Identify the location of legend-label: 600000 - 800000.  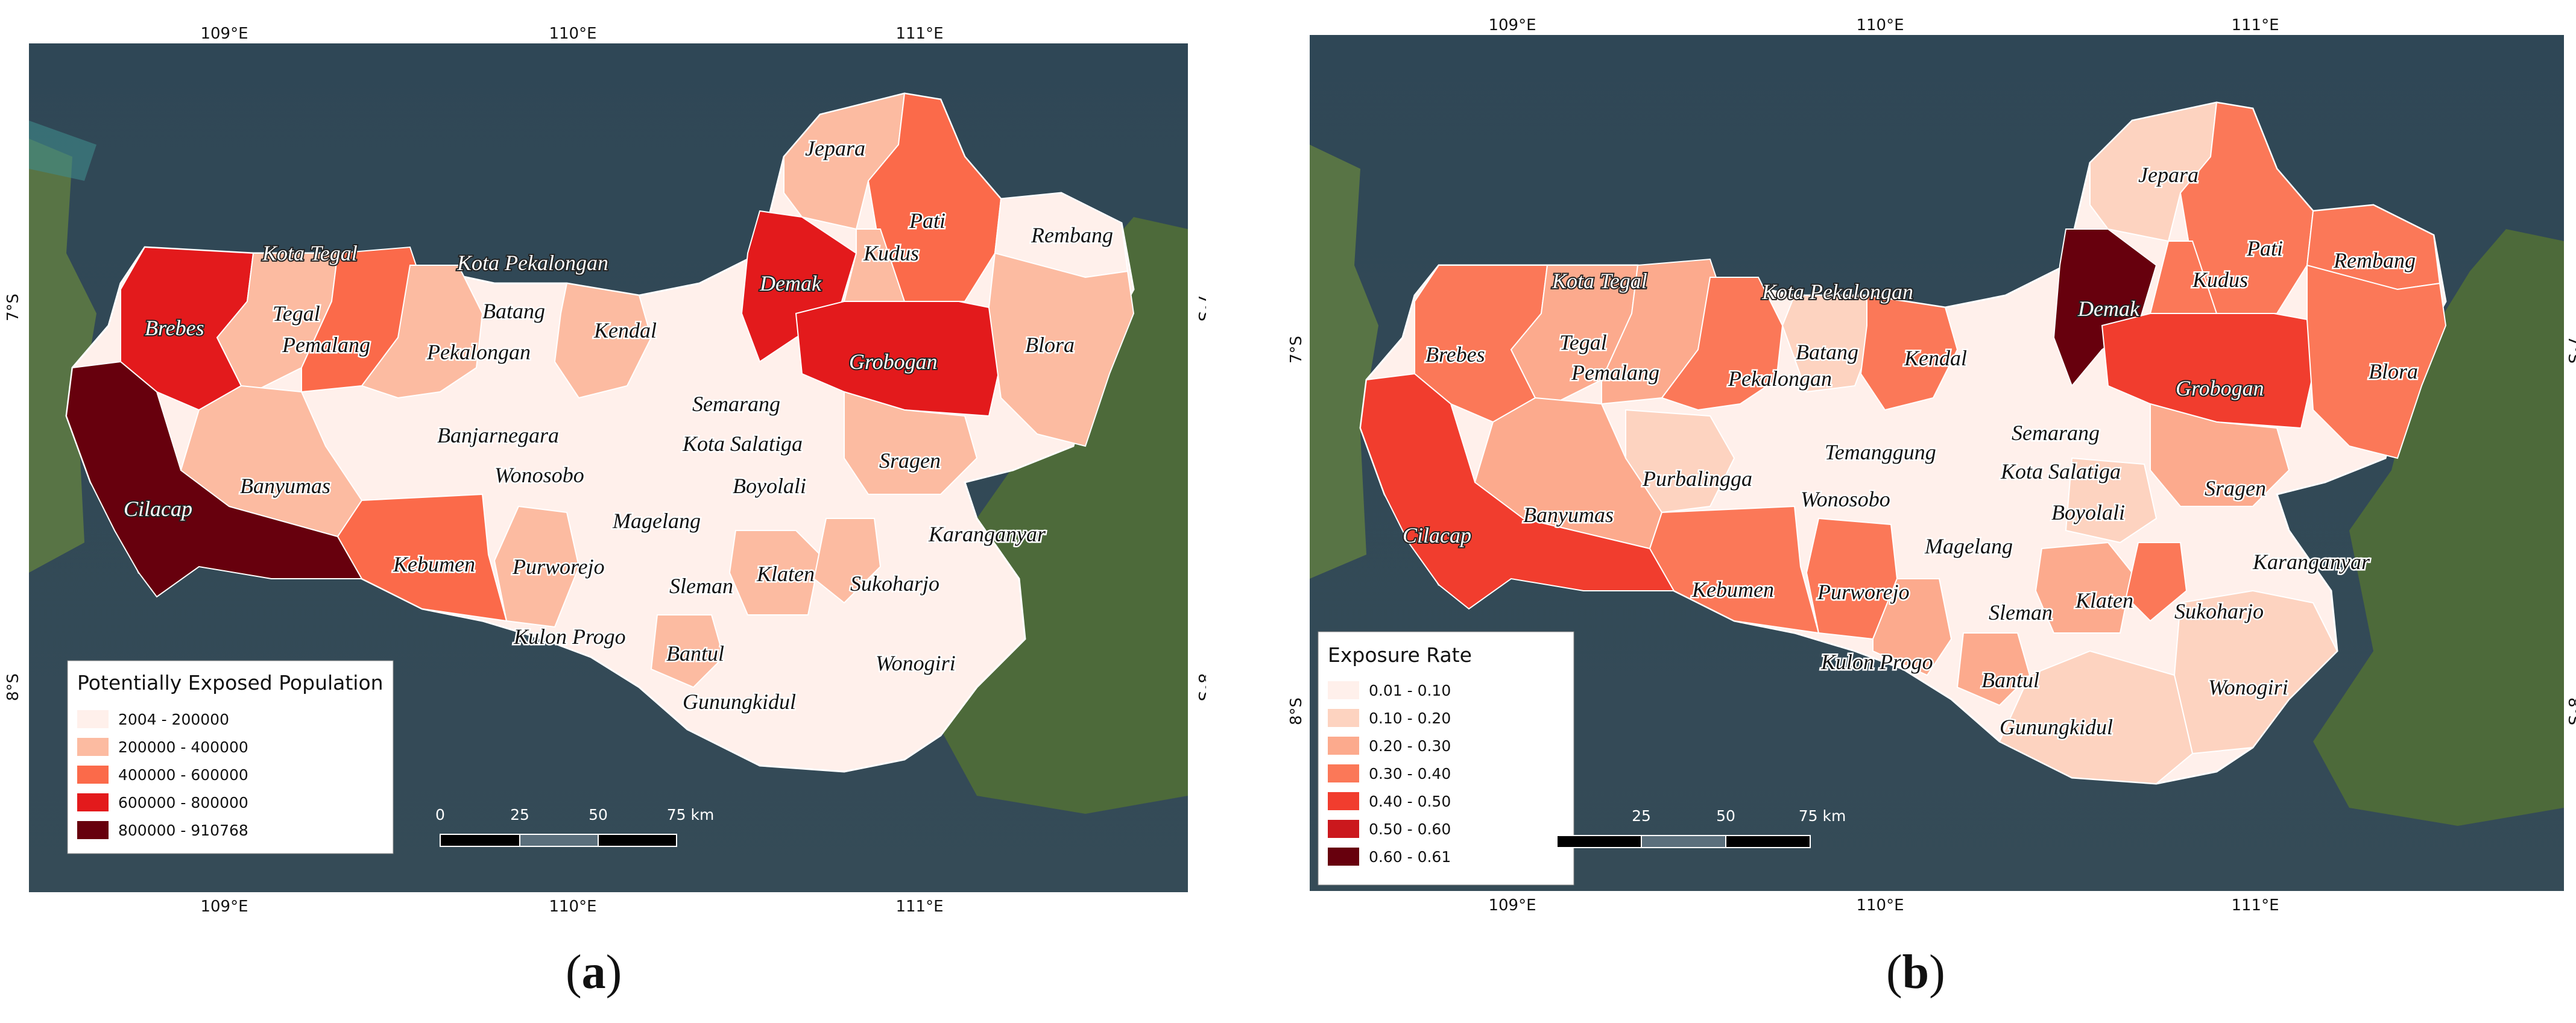
(183, 802).